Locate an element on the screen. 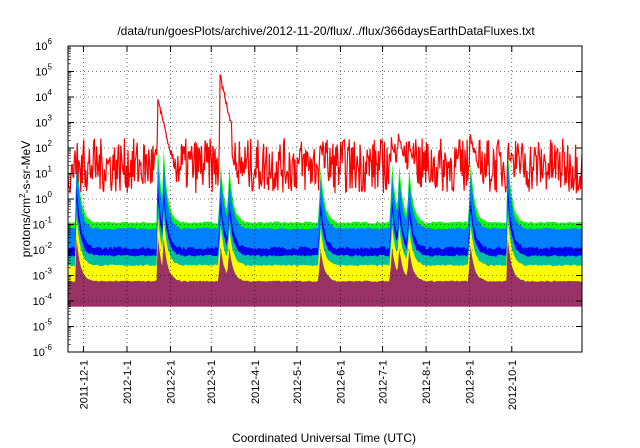  y-tick-label: 10⁶ is located at coordinates (43, 45).